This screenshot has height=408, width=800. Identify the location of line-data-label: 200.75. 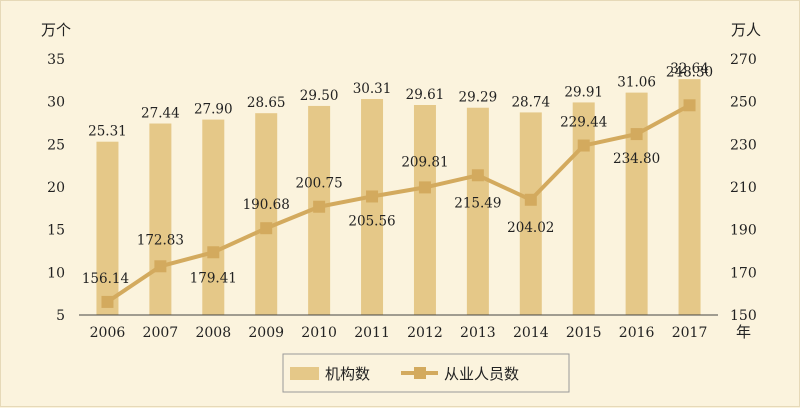
(319, 184).